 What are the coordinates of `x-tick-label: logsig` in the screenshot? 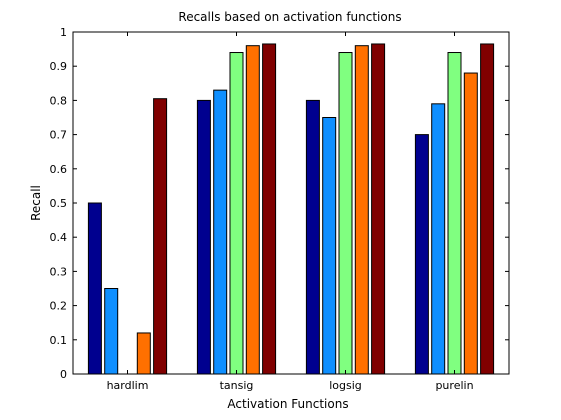 It's located at (345, 385).